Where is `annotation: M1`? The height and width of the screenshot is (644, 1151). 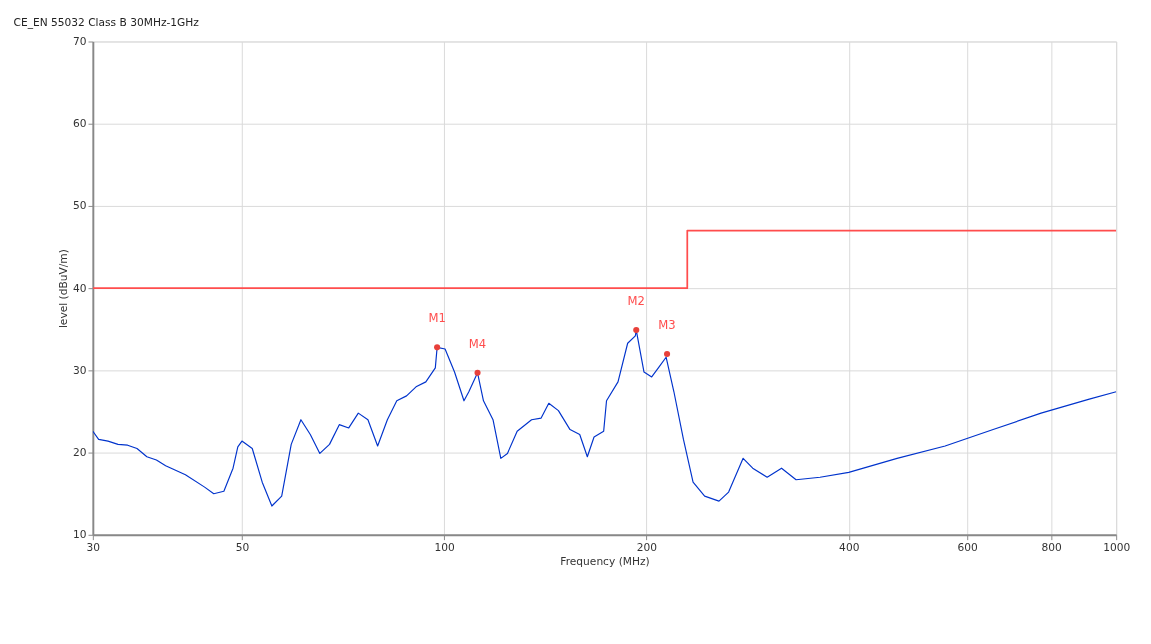 annotation: M1 is located at coordinates (437, 318).